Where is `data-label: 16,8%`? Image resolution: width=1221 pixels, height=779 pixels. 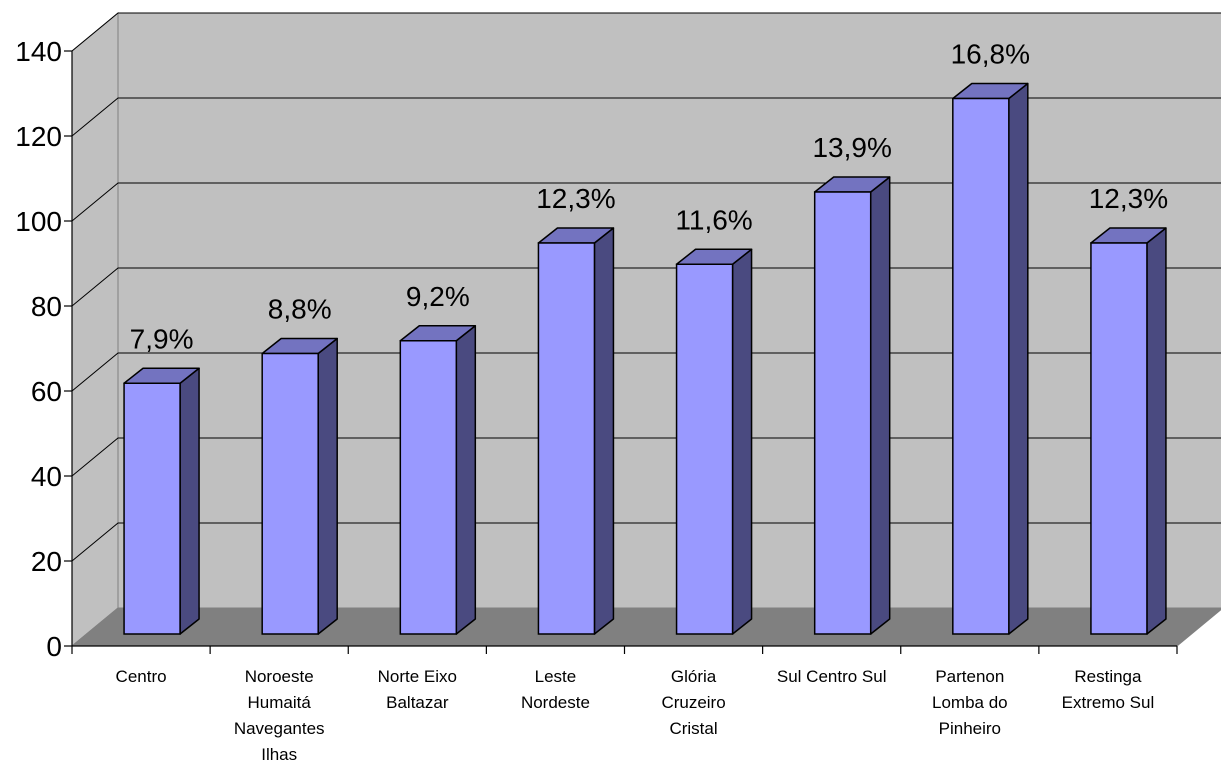
data-label: 16,8% is located at coordinates (990, 54).